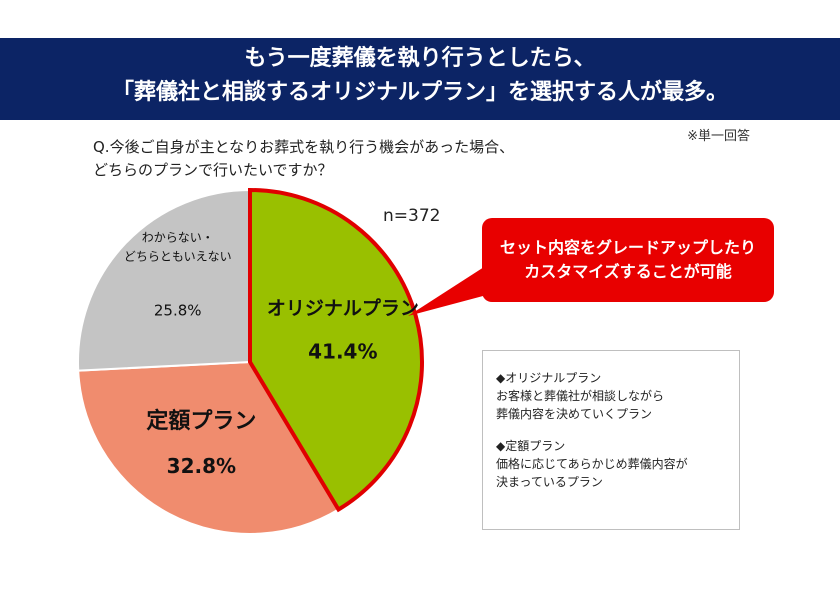 The height and width of the screenshot is (594, 840). What do you see at coordinates (343, 307) in the screenshot?
I see `original-plan-label: オリジナルプラン` at bounding box center [343, 307].